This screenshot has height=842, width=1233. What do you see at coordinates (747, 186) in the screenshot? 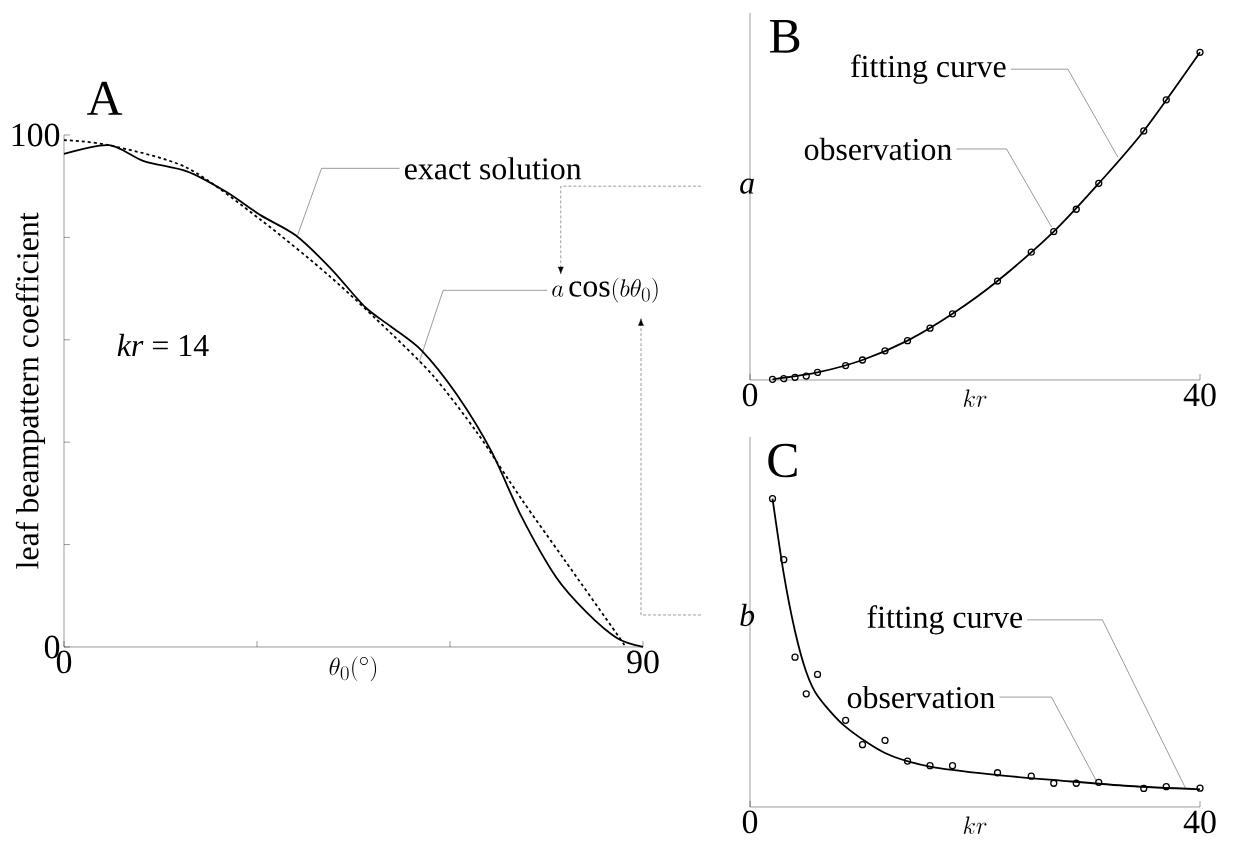
I see `annotation: a` at bounding box center [747, 186].